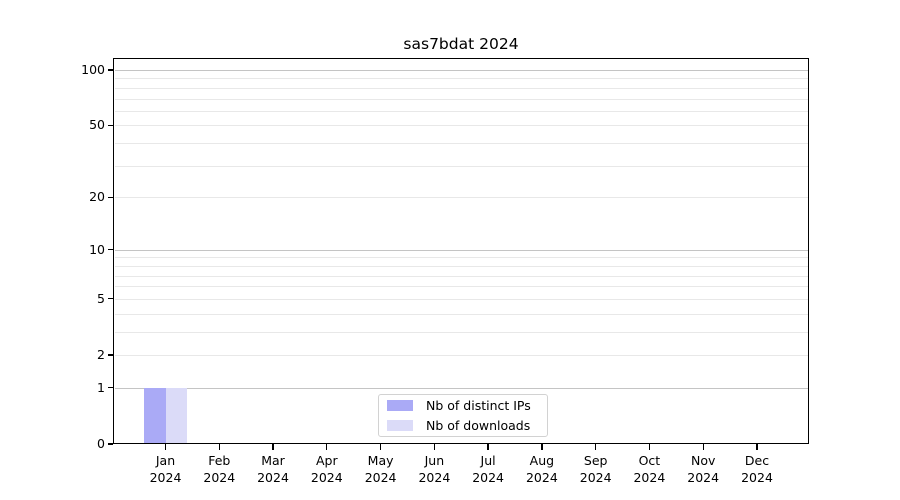  Describe the element at coordinates (649, 469) in the screenshot. I see `x-tick-label: Oct 2024` at that location.